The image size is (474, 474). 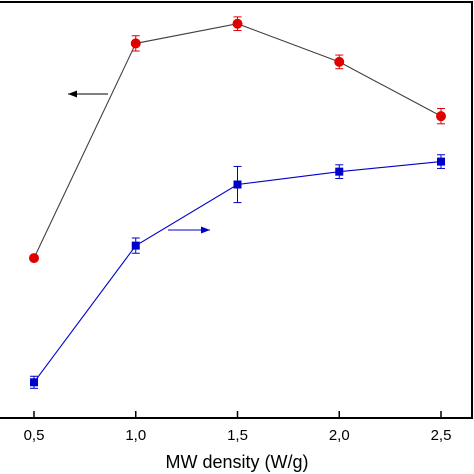 I want to click on arrow-left, so click(x=88, y=94).